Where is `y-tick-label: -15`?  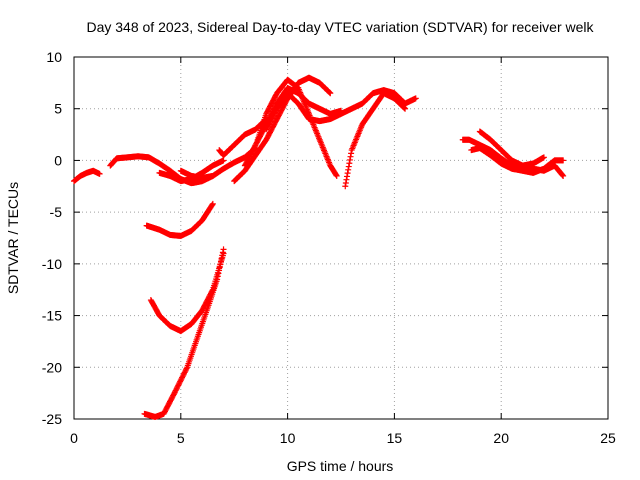
y-tick-label: -15 is located at coordinates (52, 316).